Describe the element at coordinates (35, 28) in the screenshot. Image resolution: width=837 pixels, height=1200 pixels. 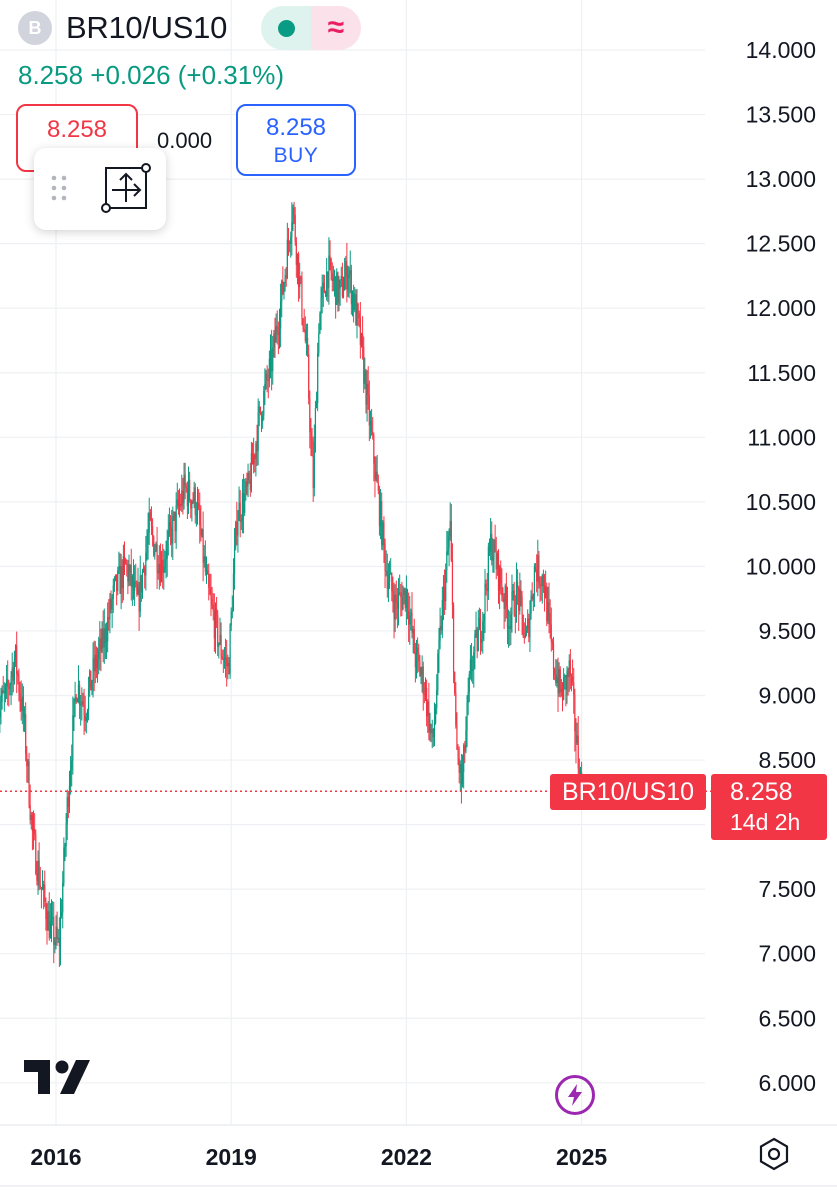
I see `symbol-logo: B` at that location.